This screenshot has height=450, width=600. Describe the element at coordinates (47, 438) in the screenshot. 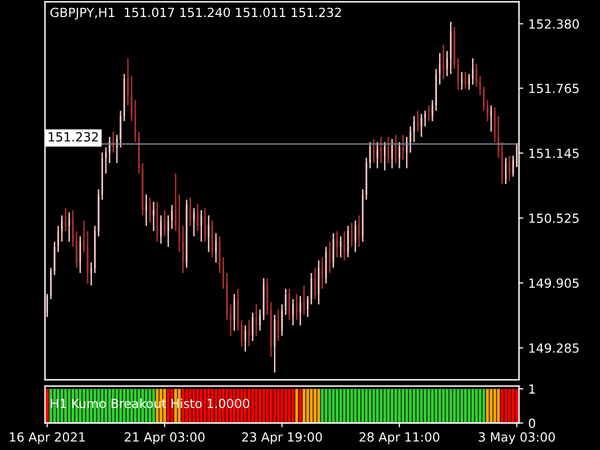

I see `x-tick-label: 16 Apr 2021` at that location.